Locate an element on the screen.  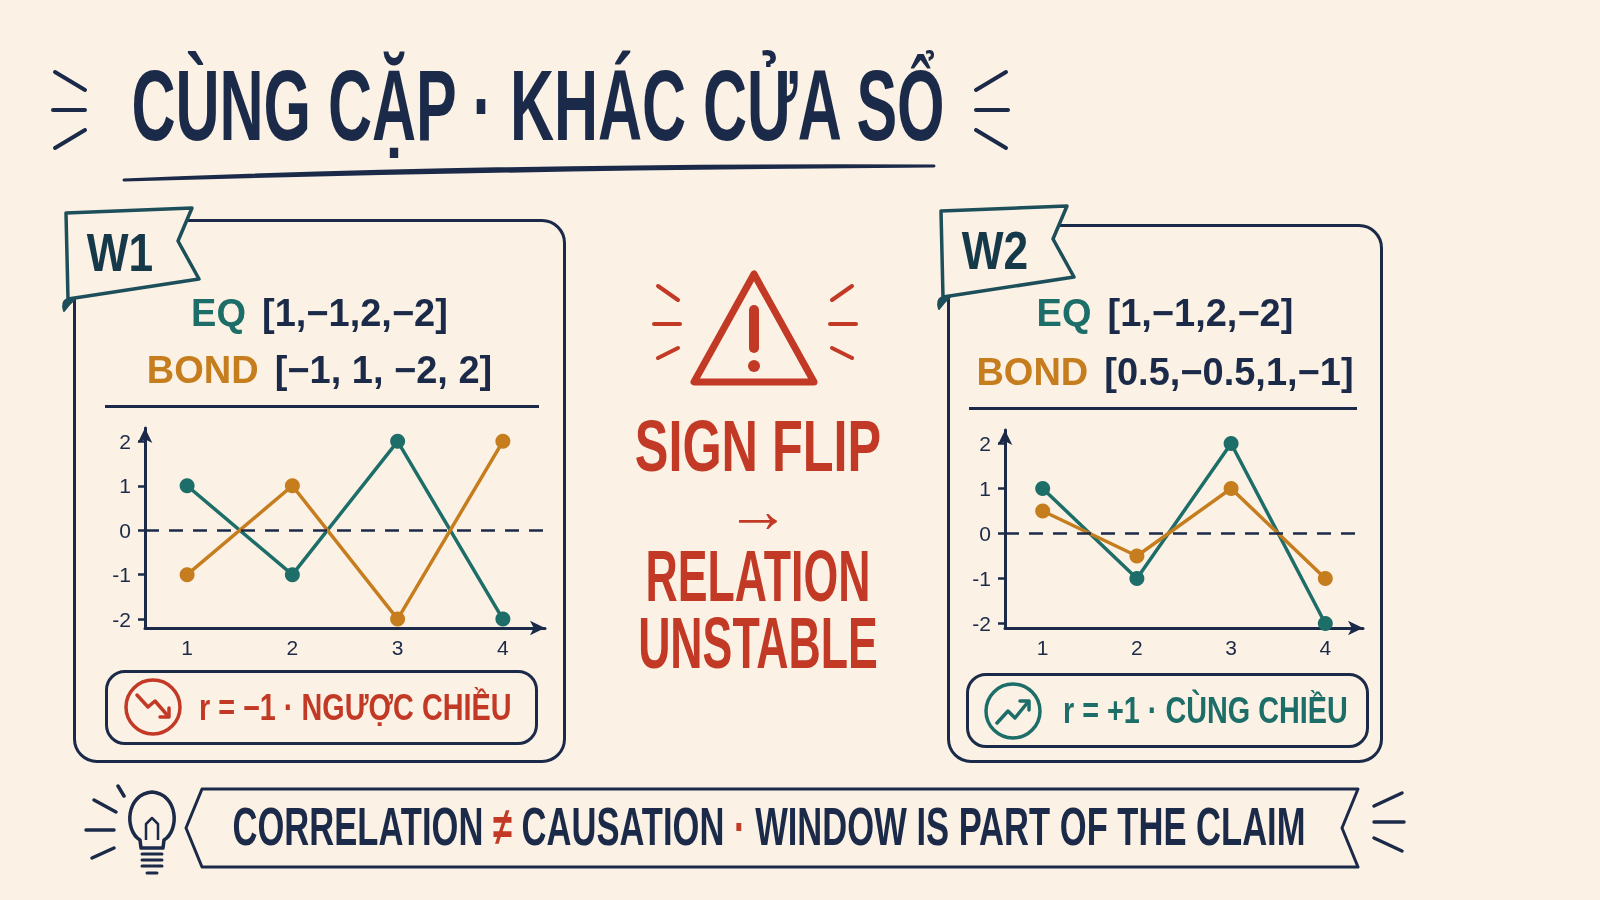
text: CORRELATION ≠ CAUSATION · WINDOW IS PART OF THE CLAIM is located at coordinates (769, 825).